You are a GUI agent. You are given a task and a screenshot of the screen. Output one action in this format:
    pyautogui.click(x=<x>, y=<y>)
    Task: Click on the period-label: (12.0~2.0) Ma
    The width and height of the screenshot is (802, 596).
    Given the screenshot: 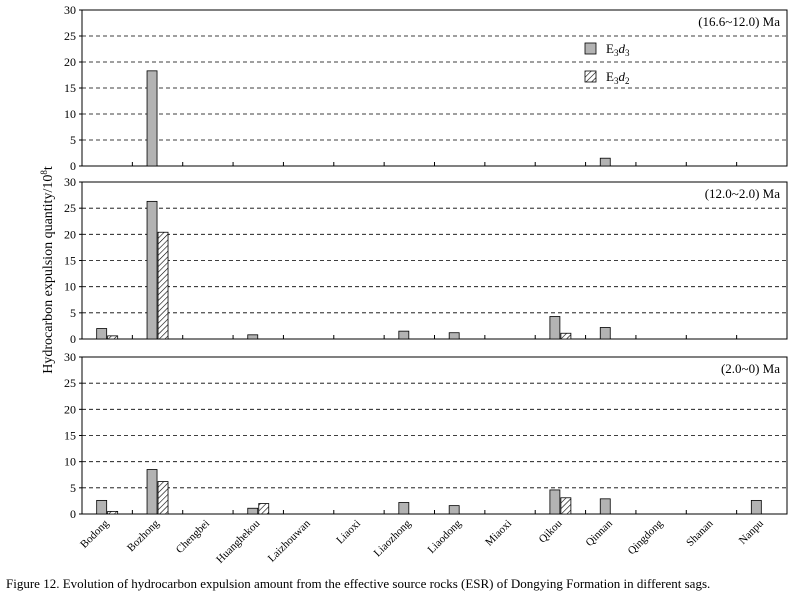 What is the action you would take?
    pyautogui.click(x=743, y=193)
    